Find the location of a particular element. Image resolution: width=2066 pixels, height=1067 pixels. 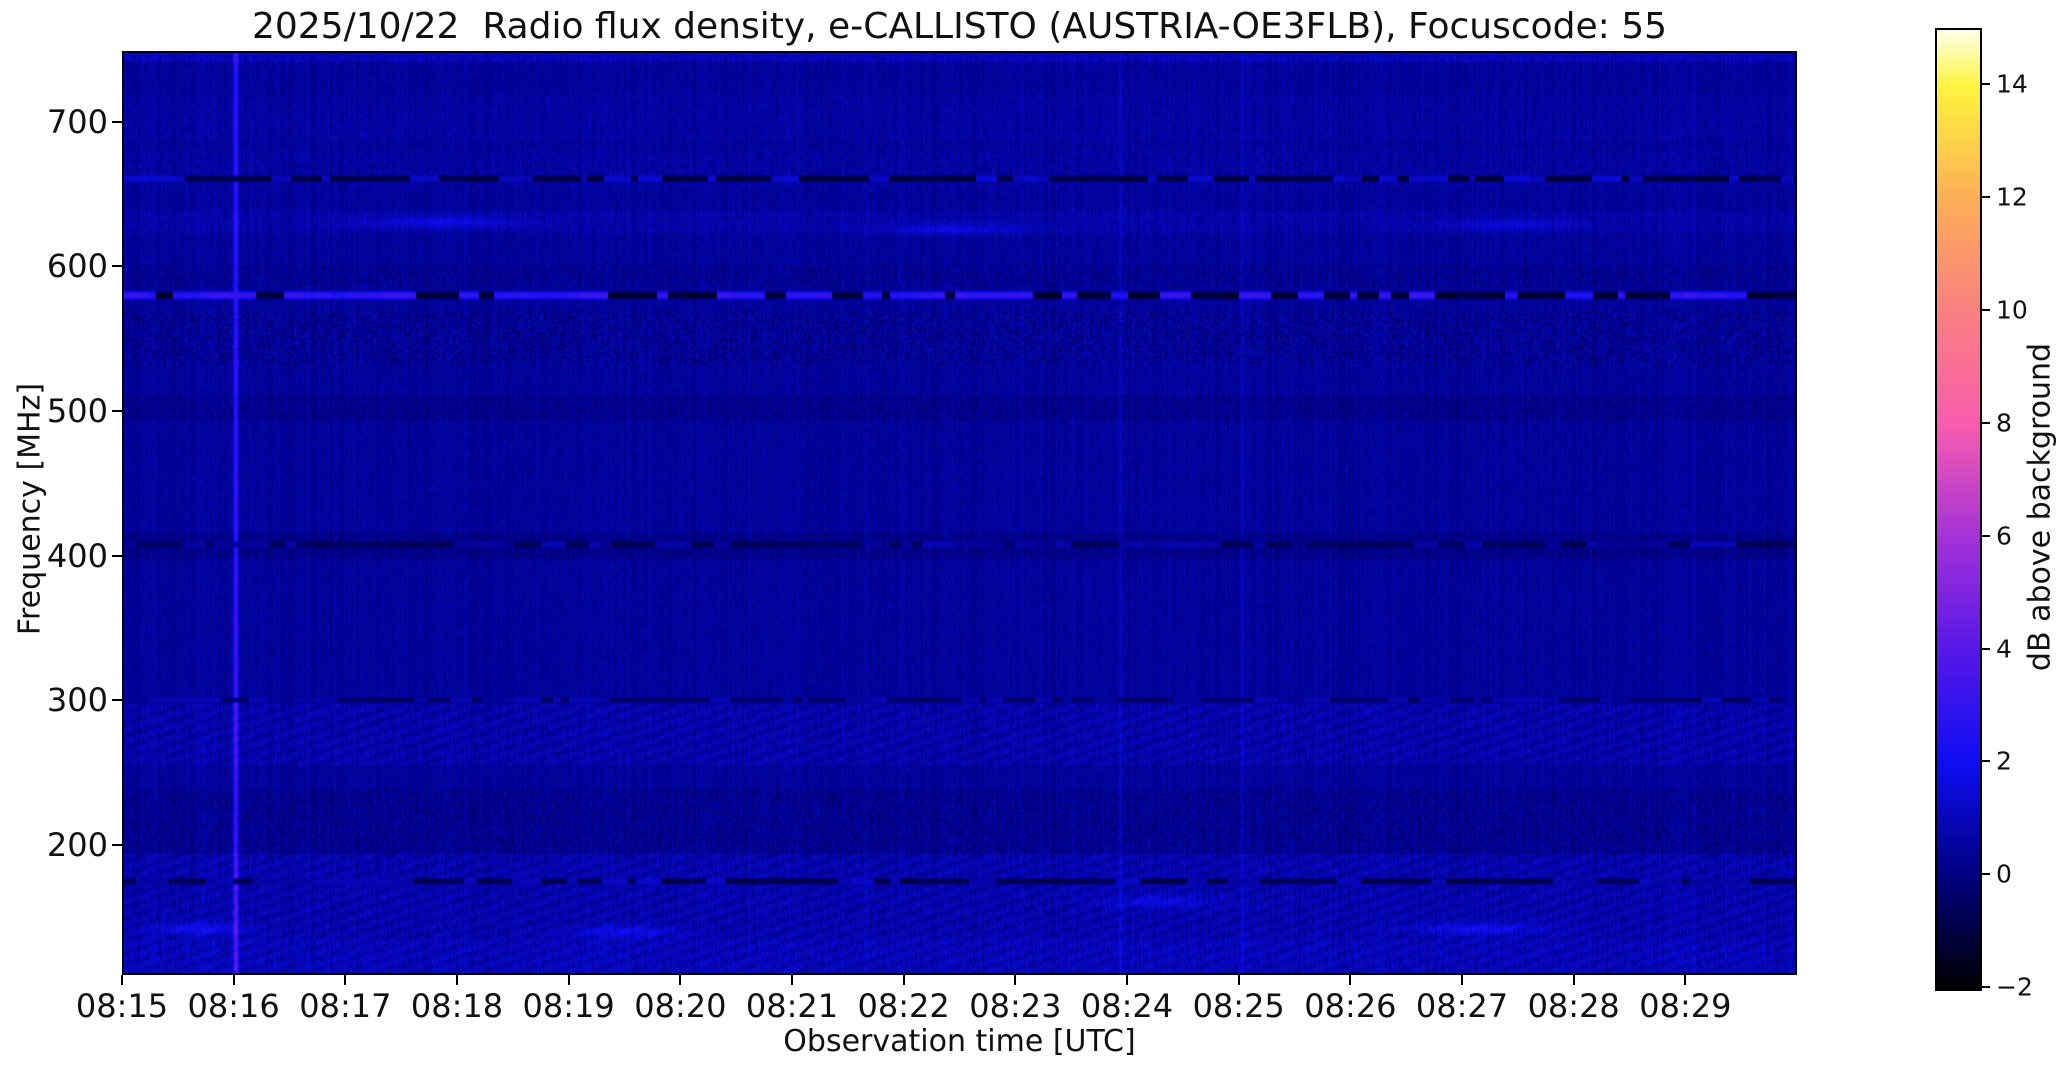

y-tick-label: 400 is located at coordinates (77, 555).